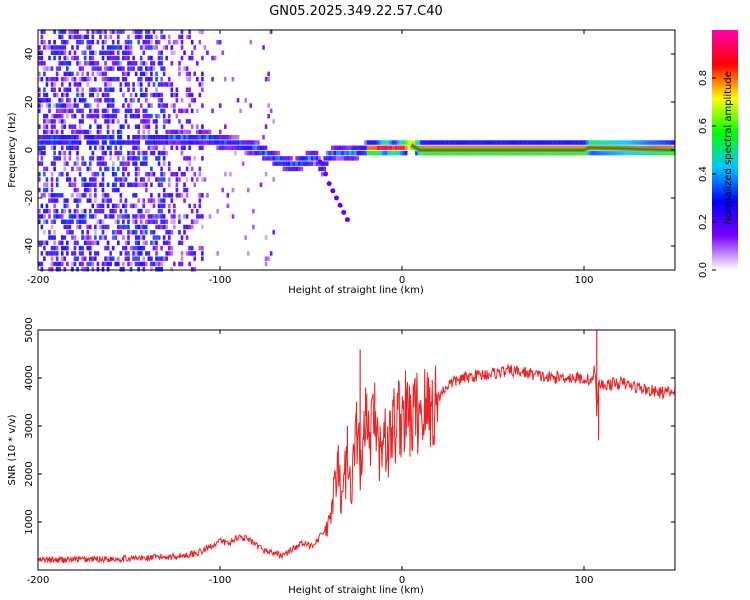 This screenshot has height=600, width=750. I want to click on spectrogram-y-tick-label: -20, so click(29, 198).